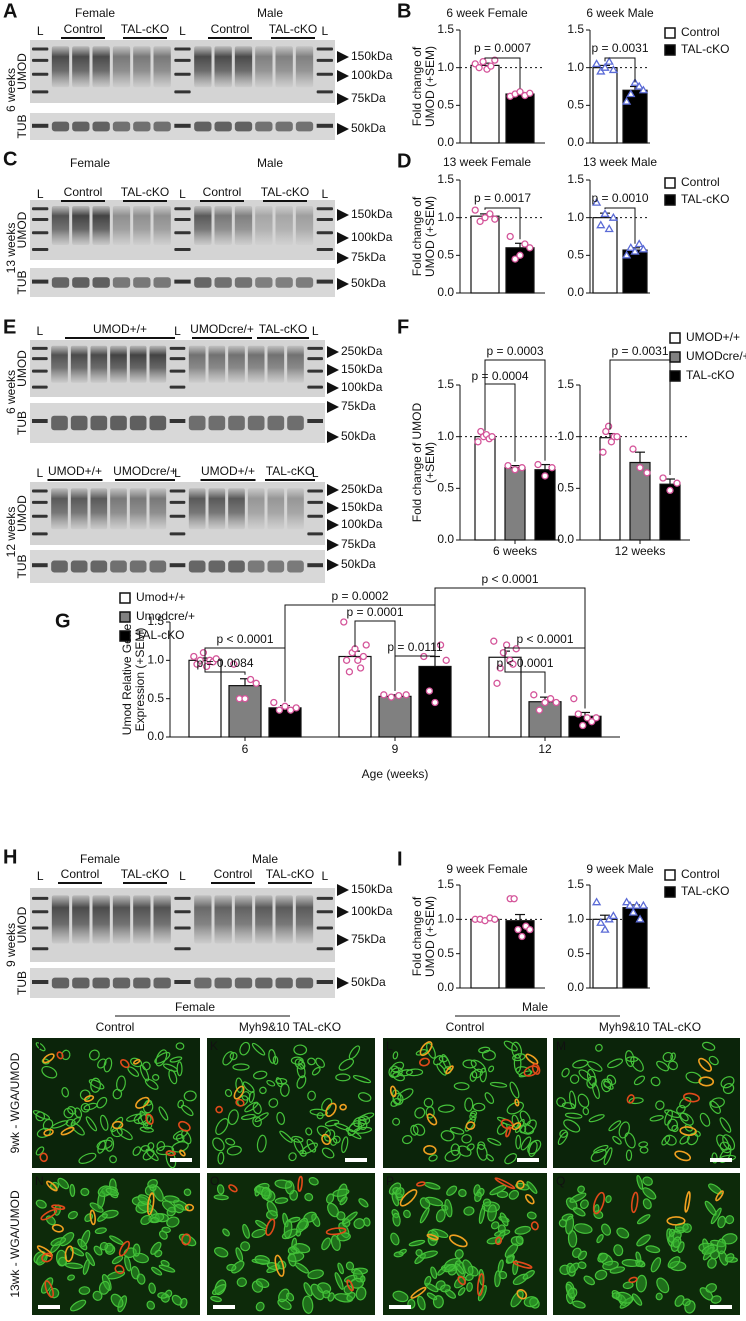 Image resolution: width=746 pixels, height=1321 pixels. What do you see at coordinates (670, 33) in the screenshot?
I see `legend-swatch` at bounding box center [670, 33].